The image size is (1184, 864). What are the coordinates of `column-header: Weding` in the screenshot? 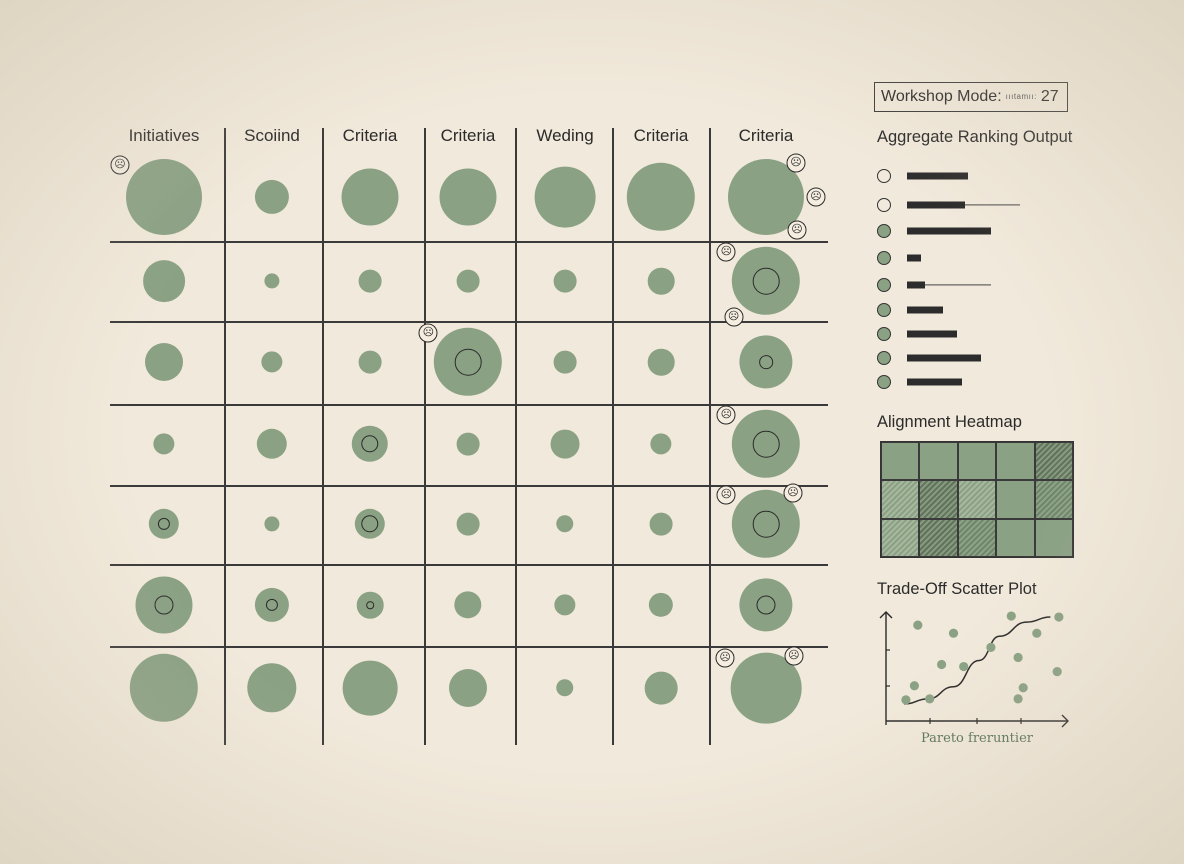 It's located at (565, 135).